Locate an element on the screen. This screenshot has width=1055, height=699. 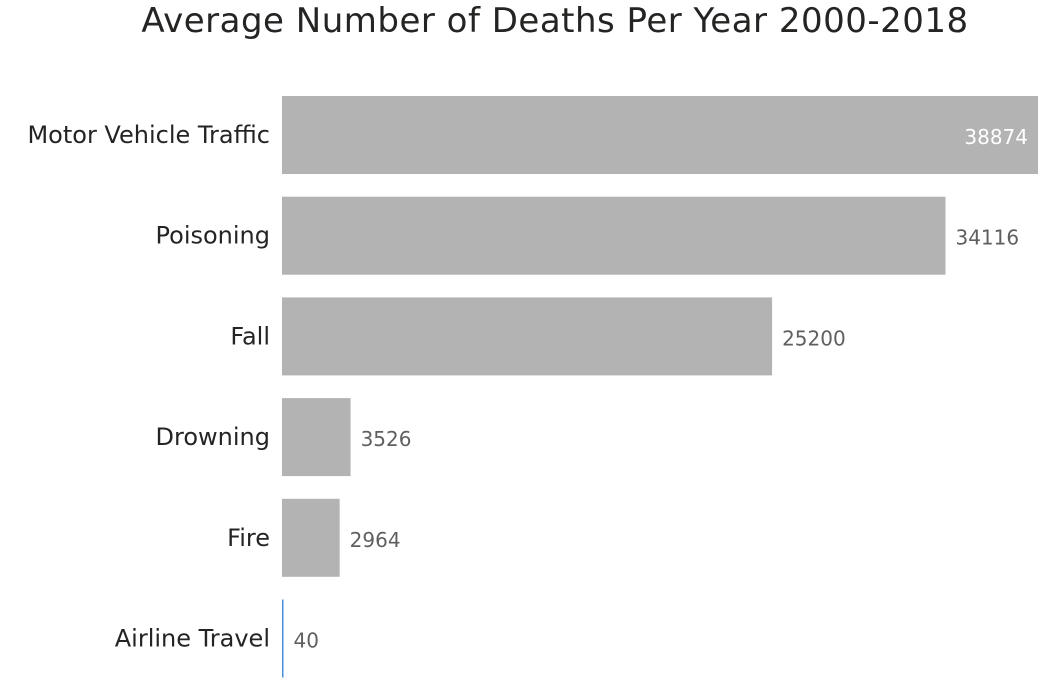
bar-poisoning is located at coordinates (614, 235).